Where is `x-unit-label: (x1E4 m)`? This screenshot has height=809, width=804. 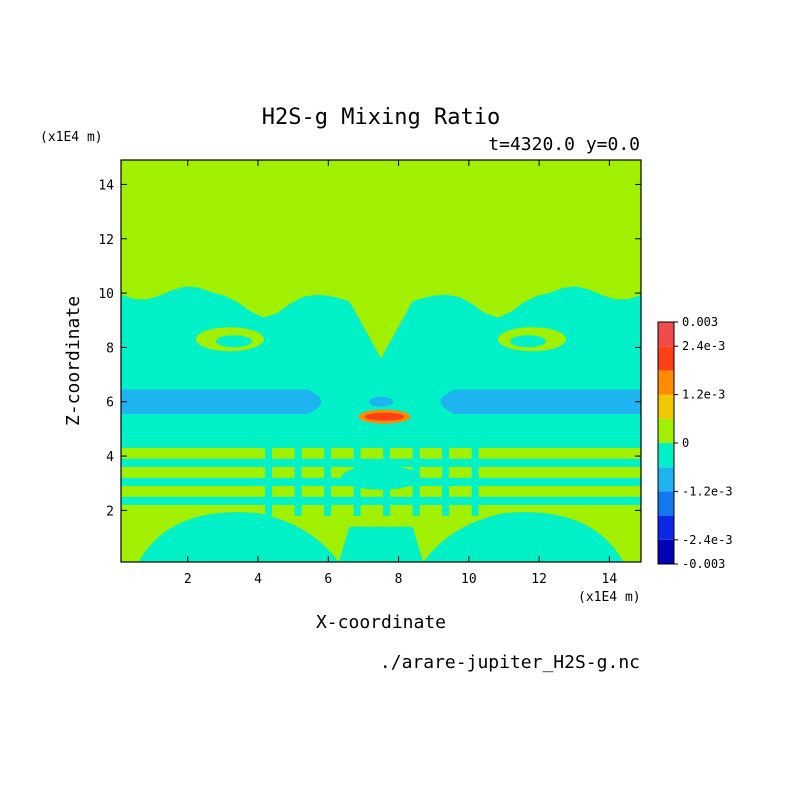 x-unit-label: (x1E4 m) is located at coordinates (609, 597).